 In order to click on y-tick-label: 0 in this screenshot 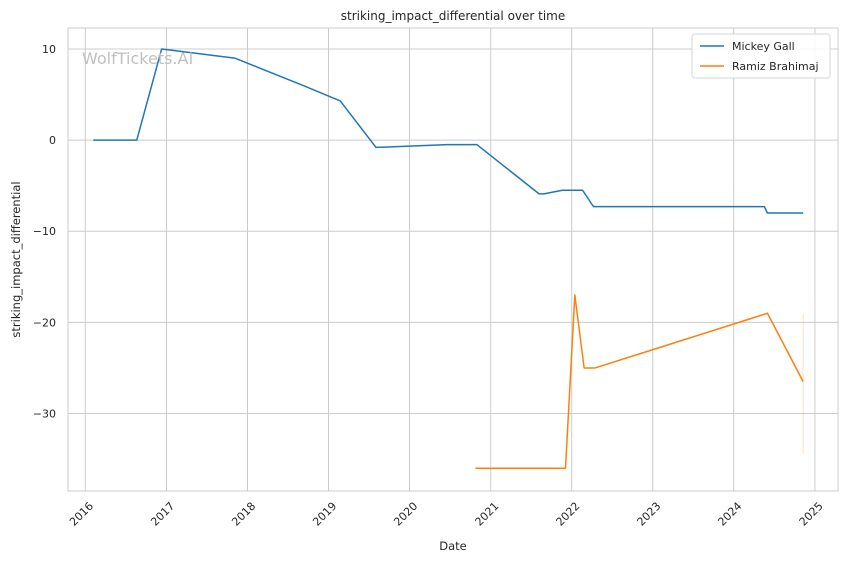, I will do `click(52, 140)`.